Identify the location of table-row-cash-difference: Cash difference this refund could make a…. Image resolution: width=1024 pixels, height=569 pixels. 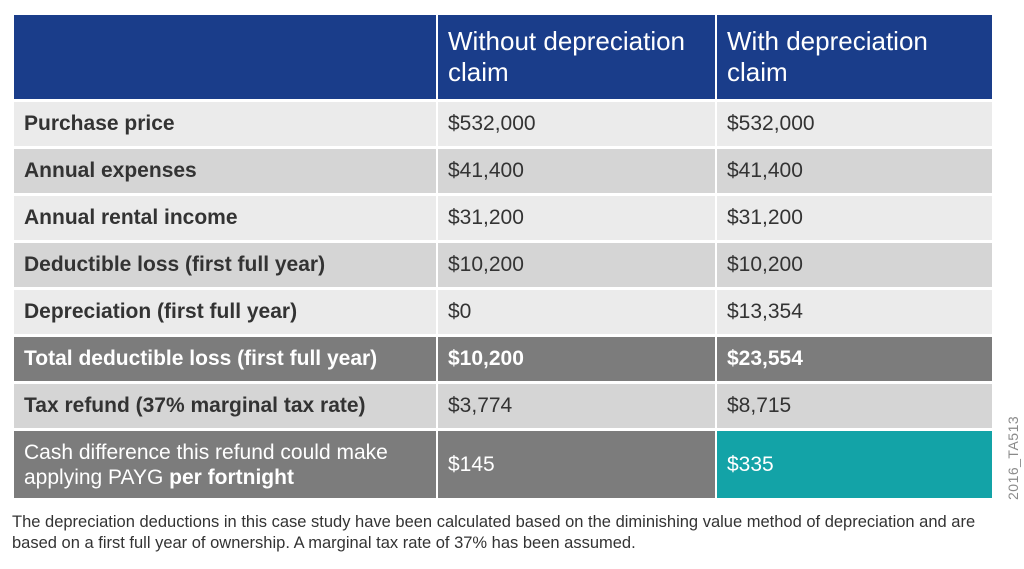
(503, 464).